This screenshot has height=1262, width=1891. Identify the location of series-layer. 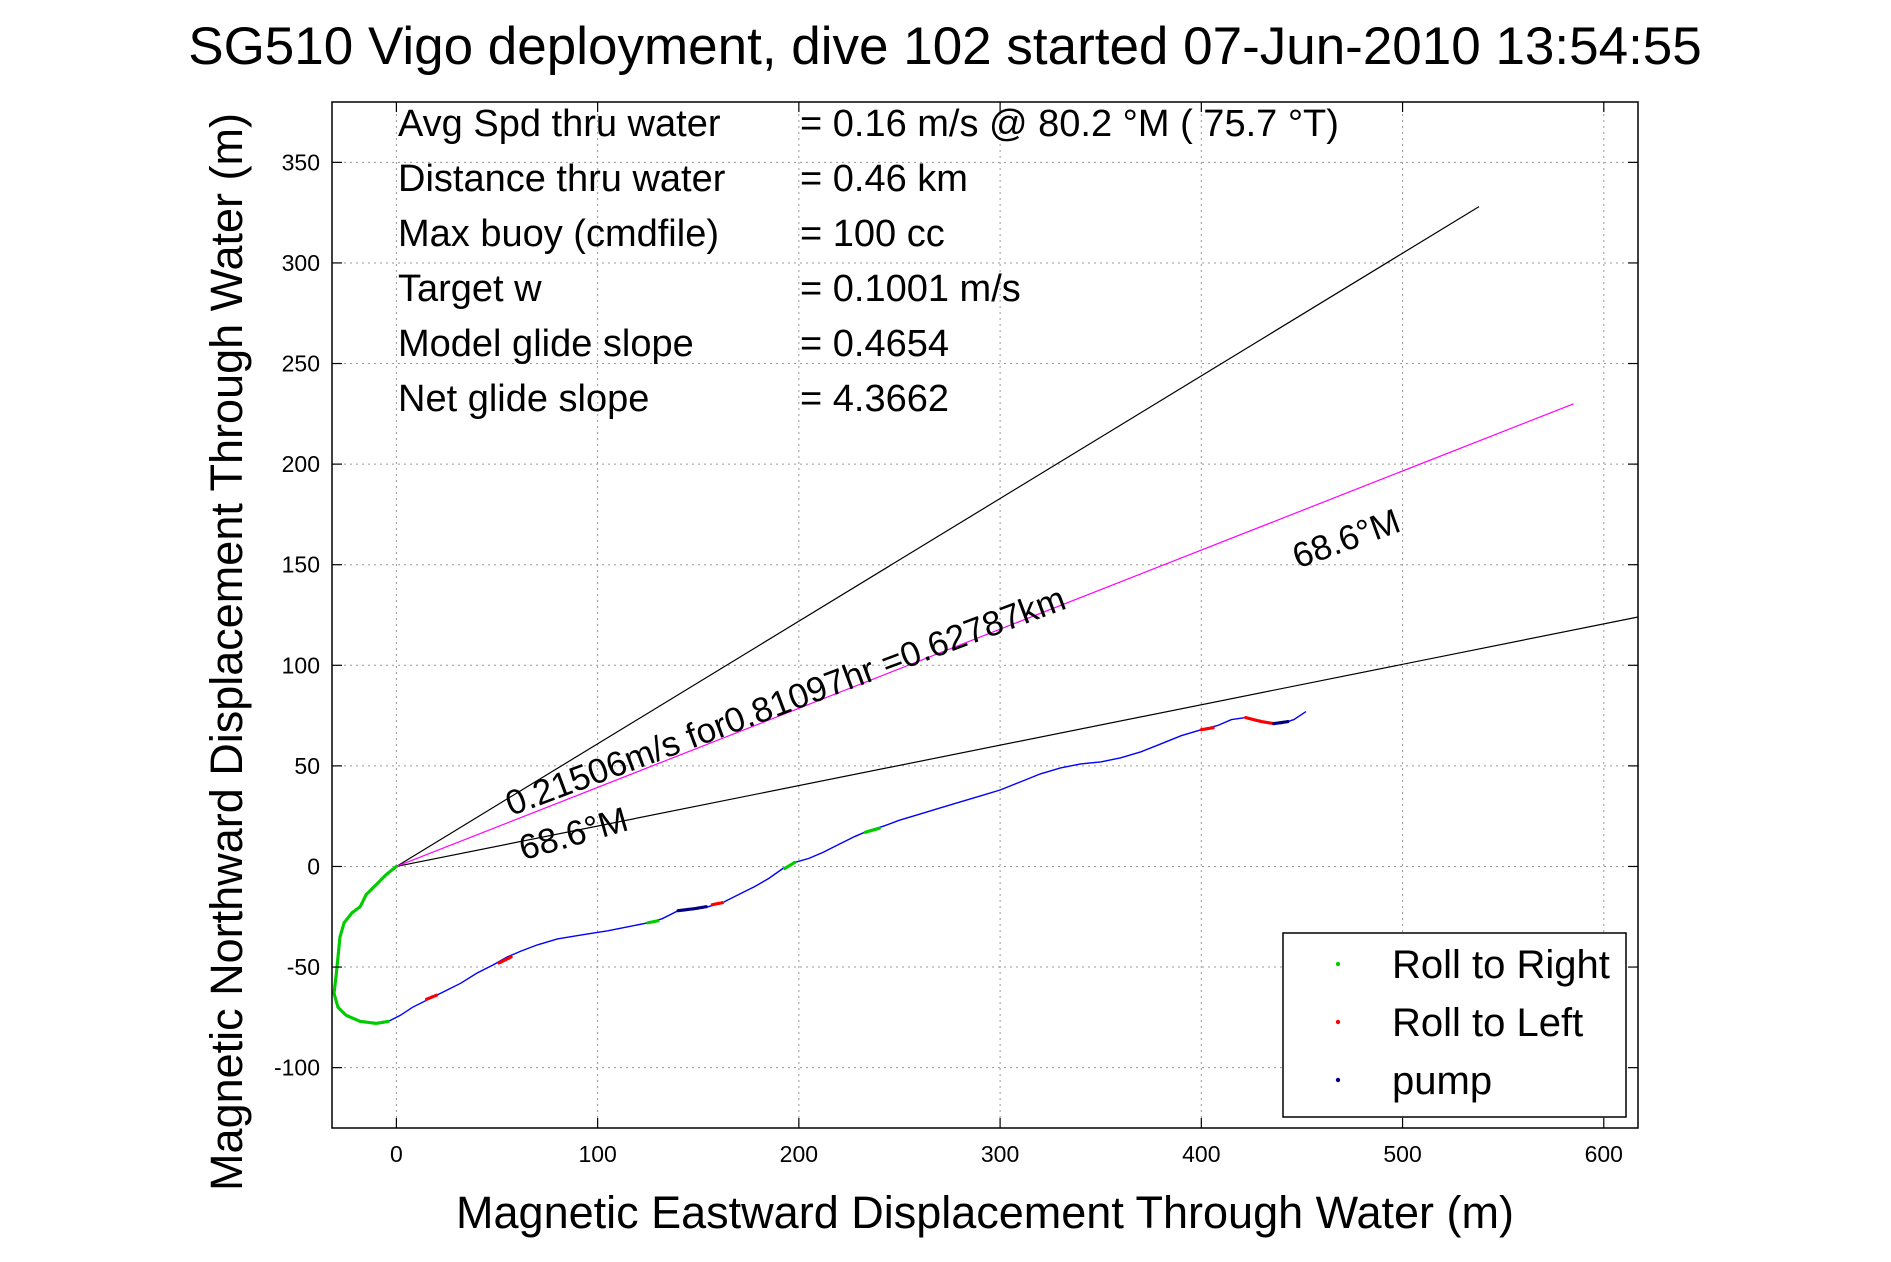
(819, 868).